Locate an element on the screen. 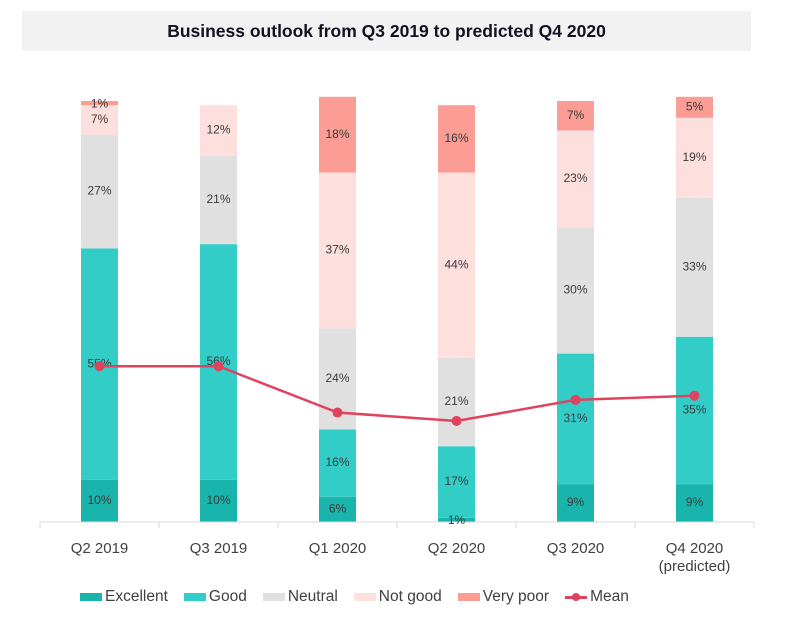  data-label-not-good: 23% is located at coordinates (575, 178).